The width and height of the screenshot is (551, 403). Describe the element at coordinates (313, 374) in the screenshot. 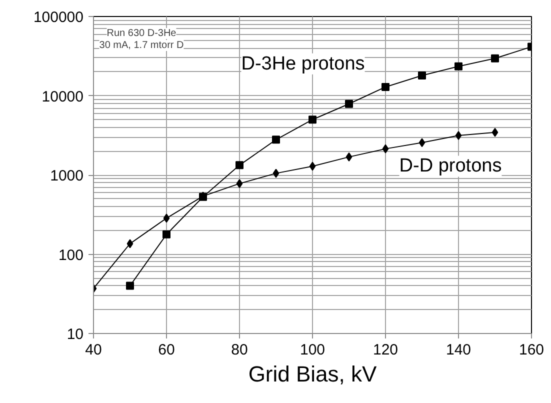

I see `x-axis-title: Grid Bias, kV` at that location.